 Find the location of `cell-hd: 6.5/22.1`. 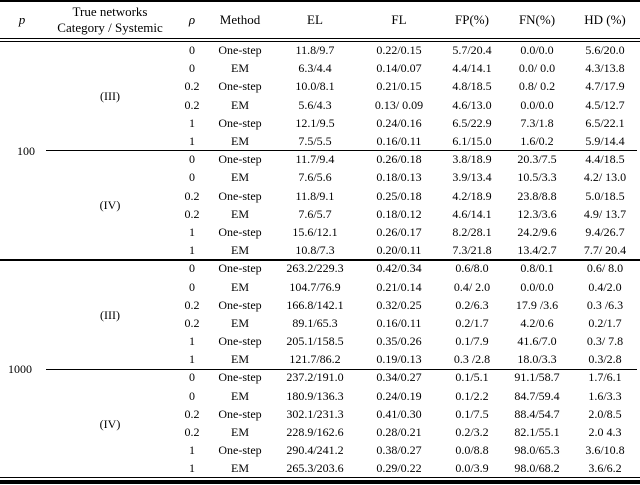

cell-hd: 6.5/22.1 is located at coordinates (605, 122).